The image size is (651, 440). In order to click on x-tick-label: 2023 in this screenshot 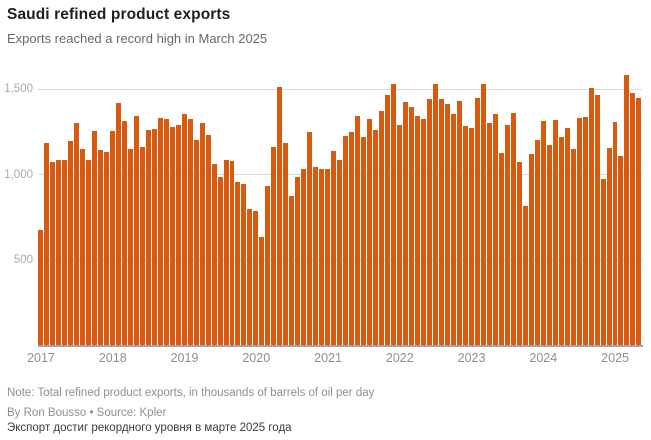, I will do `click(471, 358)`.